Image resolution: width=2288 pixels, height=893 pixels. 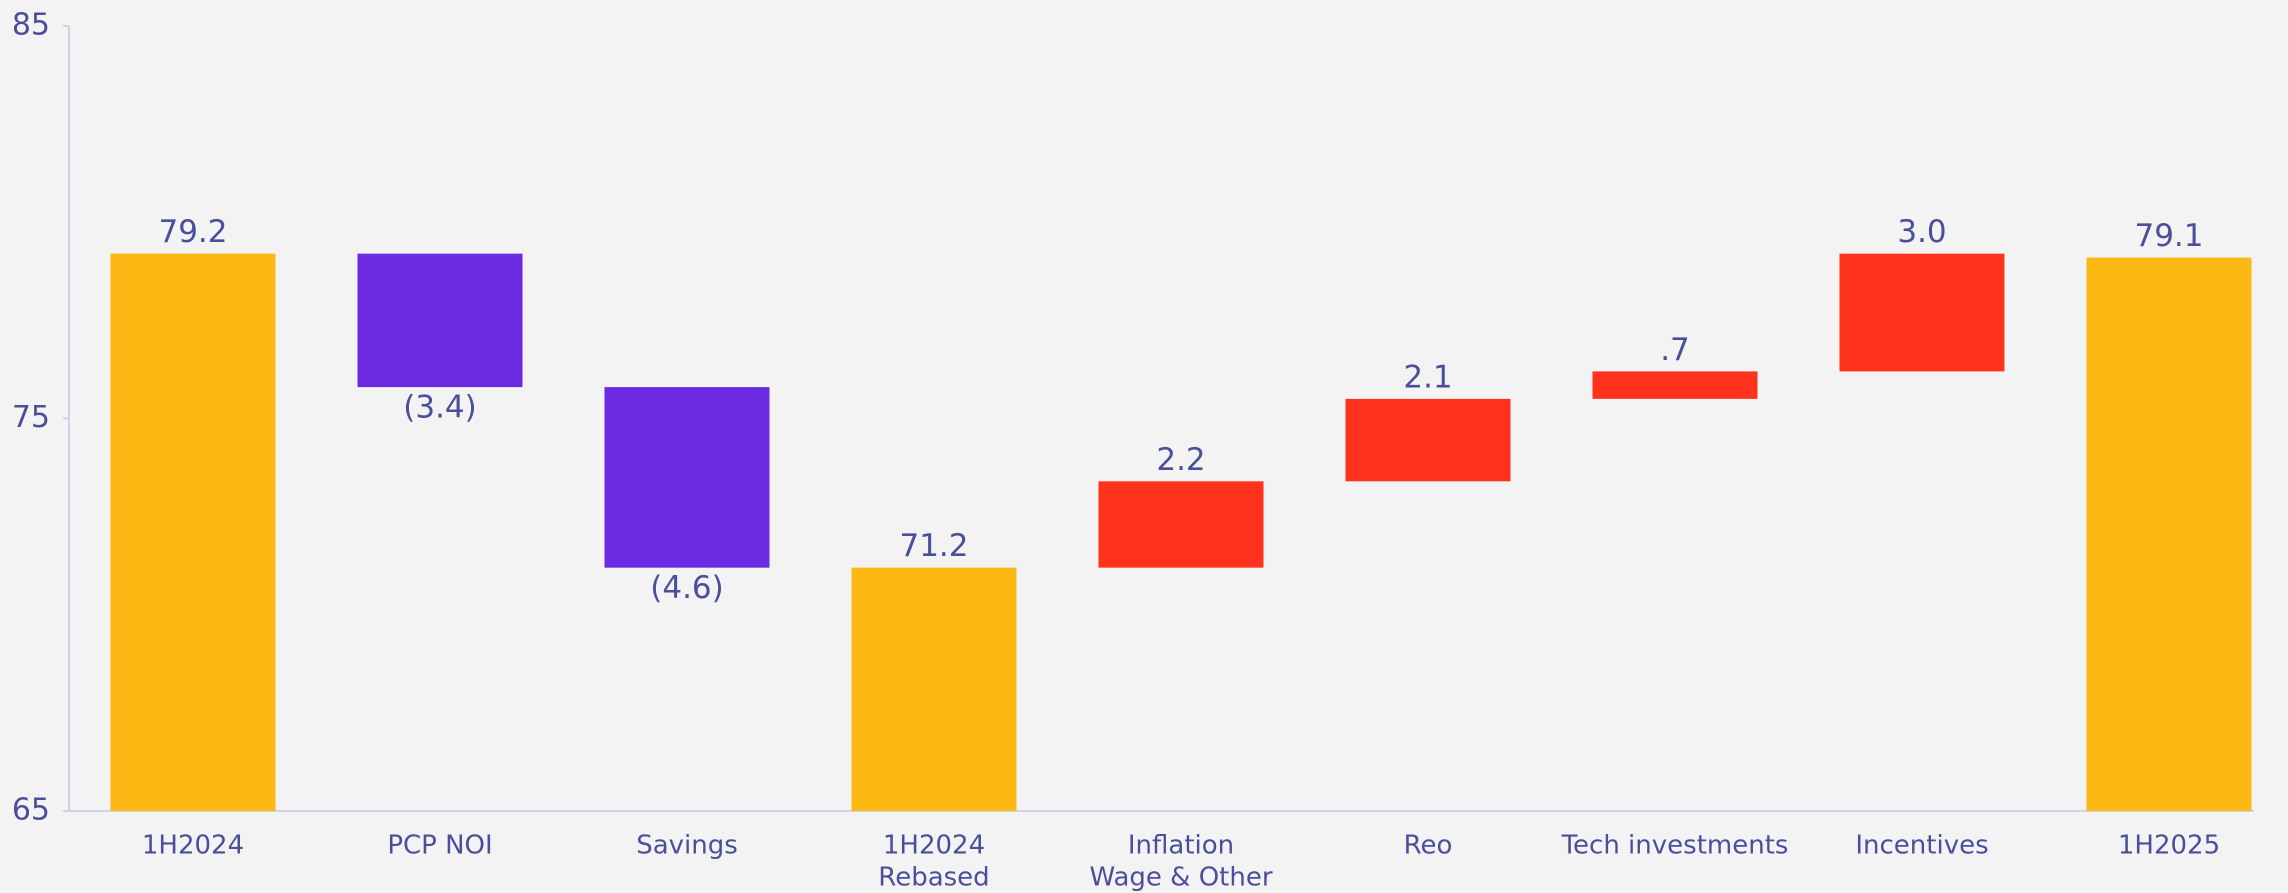 What do you see at coordinates (439, 846) in the screenshot?
I see `x-tick-label: PCP NOI` at bounding box center [439, 846].